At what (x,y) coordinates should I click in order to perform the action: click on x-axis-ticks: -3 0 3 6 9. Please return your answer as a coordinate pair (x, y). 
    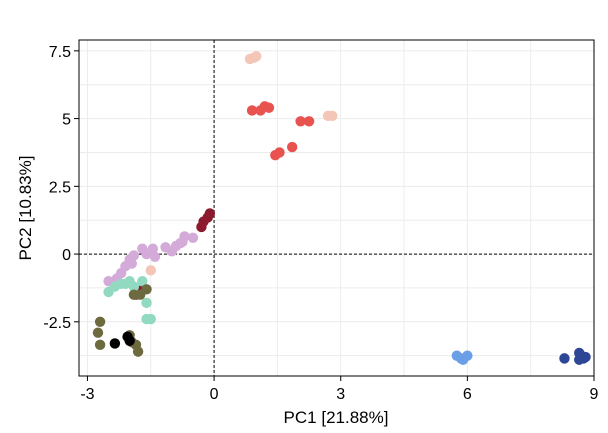
    Looking at the image, I should click on (339, 389).